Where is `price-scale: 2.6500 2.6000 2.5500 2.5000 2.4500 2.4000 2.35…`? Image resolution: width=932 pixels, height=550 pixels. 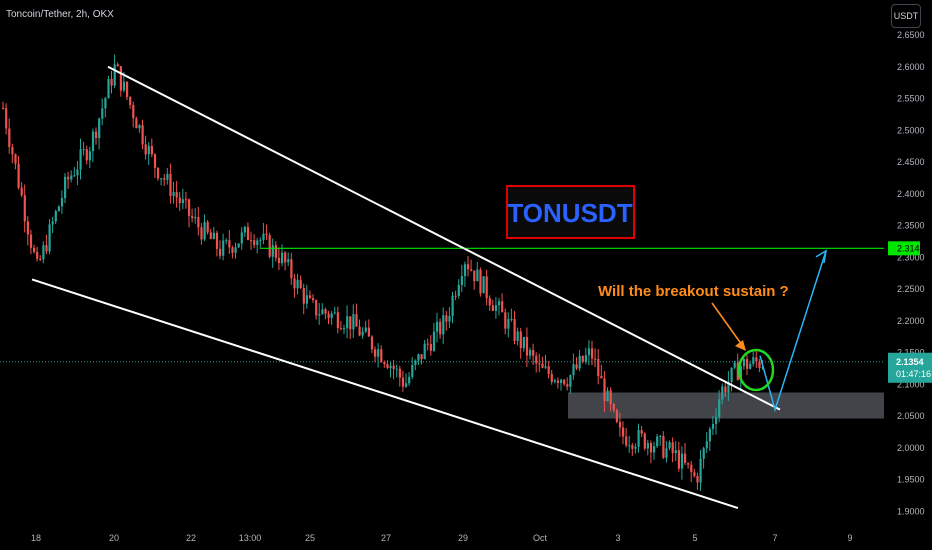
price-scale: 2.6500 2.6000 2.5500 2.5000 2.4500 2.4000 2.35… is located at coordinates (911, 273).